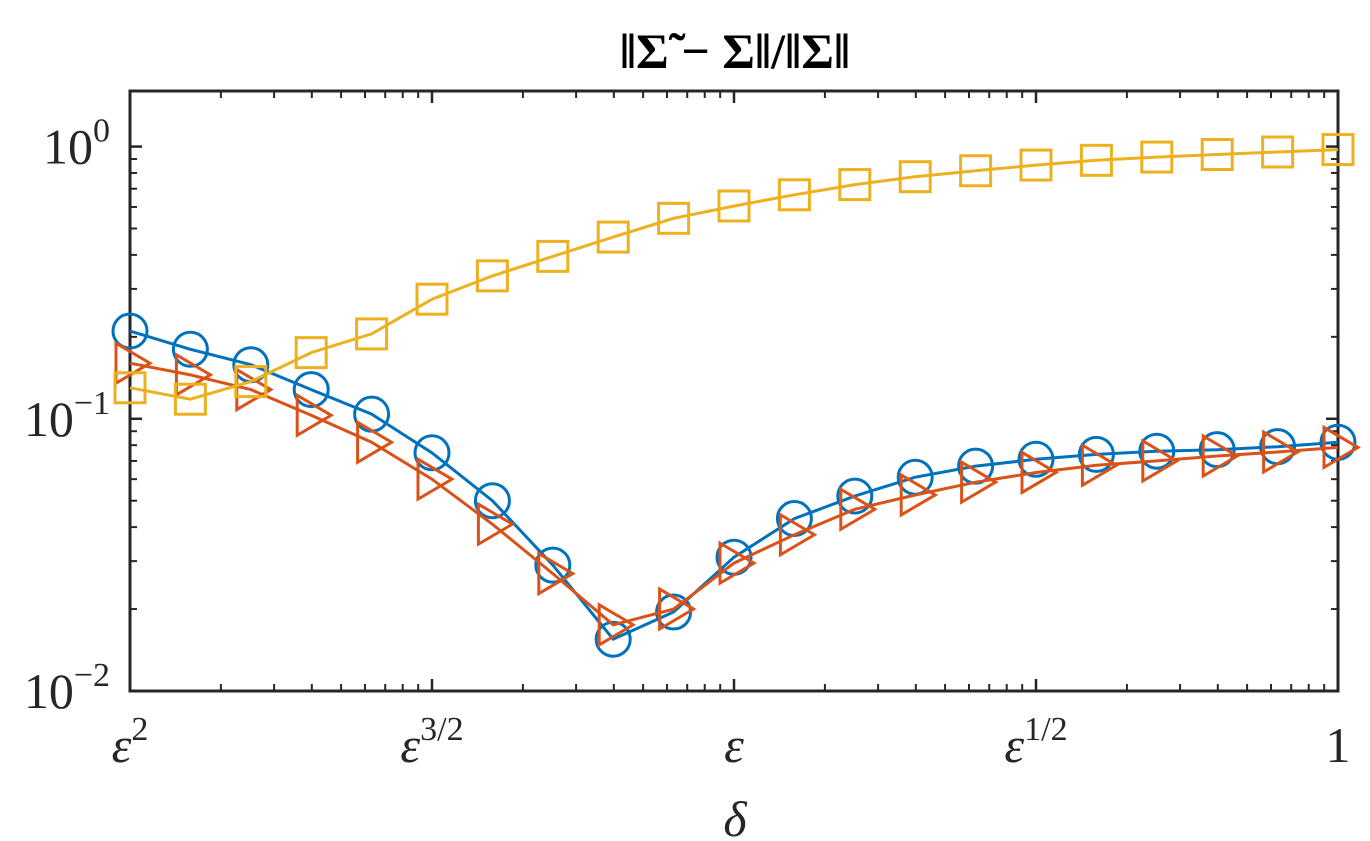 The width and height of the screenshot is (1370, 841). Describe the element at coordinates (1338, 745) in the screenshot. I see `x-tick-label: 1` at that location.